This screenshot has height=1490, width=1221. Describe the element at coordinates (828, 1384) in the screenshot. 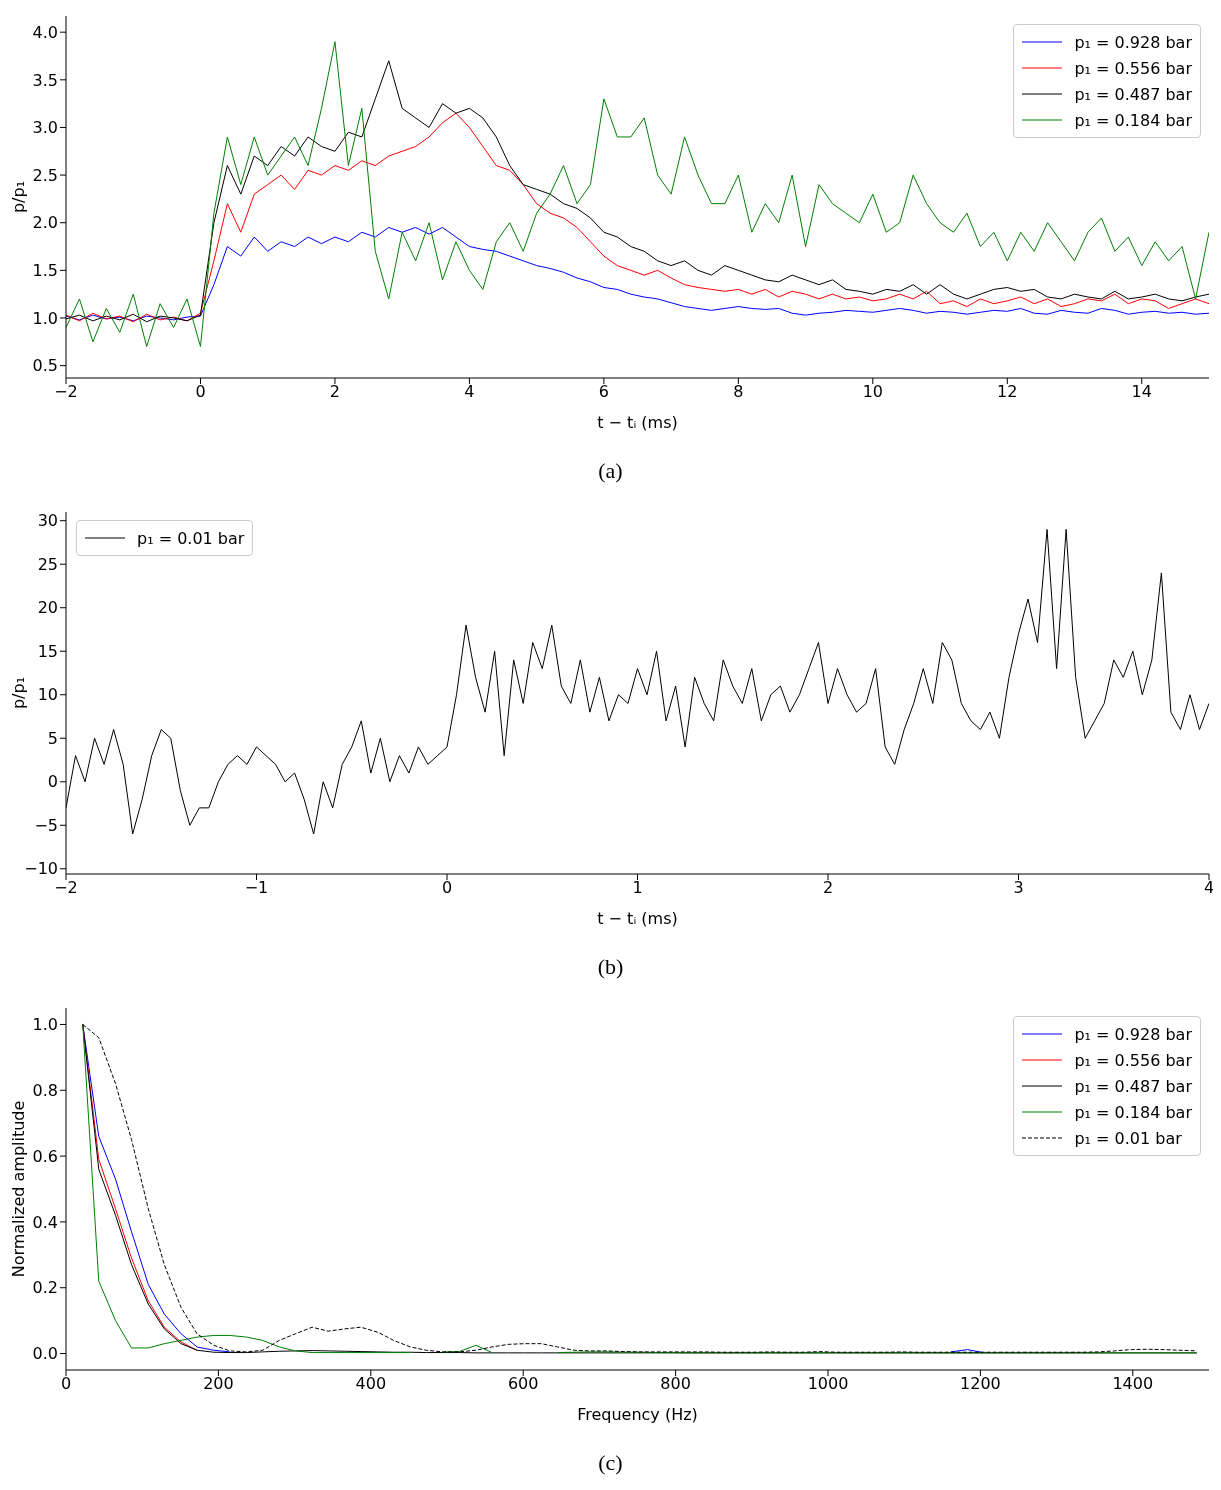

I see `x-tick-label: 1000` at that location.